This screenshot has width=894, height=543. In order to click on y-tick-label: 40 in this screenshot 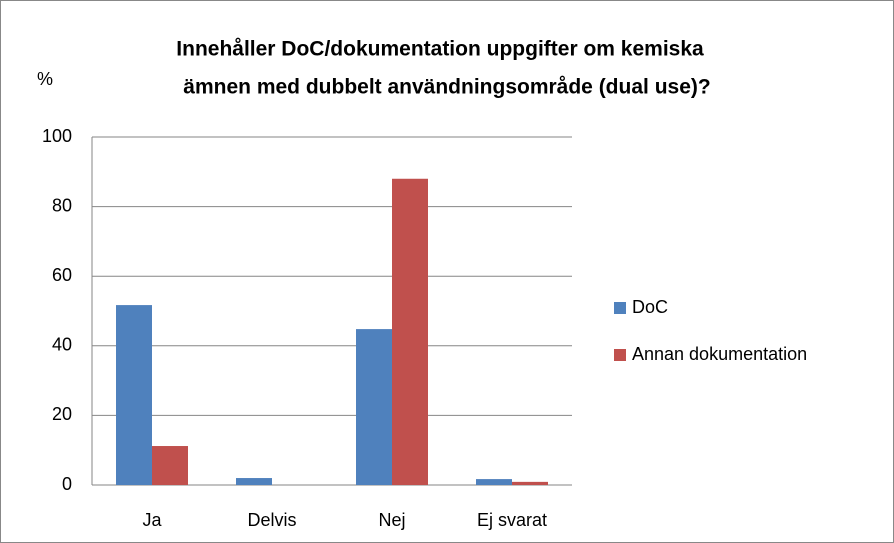, I will do `click(62, 345)`.